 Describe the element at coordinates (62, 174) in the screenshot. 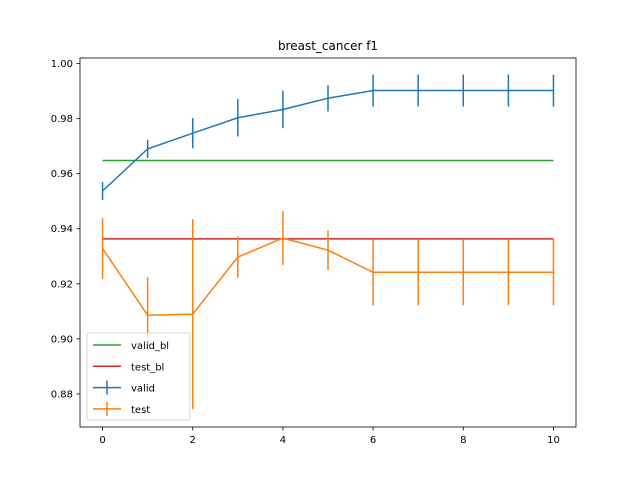

I see `y-tick-label: 0.96` at that location.